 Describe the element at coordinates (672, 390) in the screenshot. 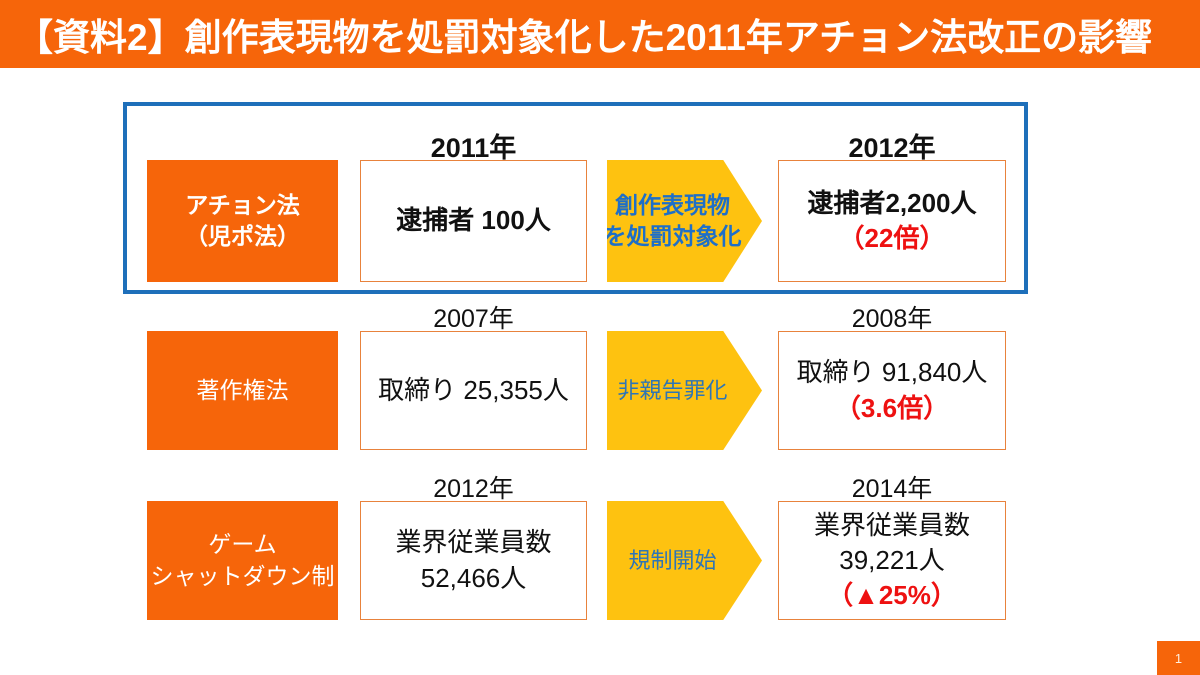

I see `row2-arrow-label: 非親告罪化` at that location.